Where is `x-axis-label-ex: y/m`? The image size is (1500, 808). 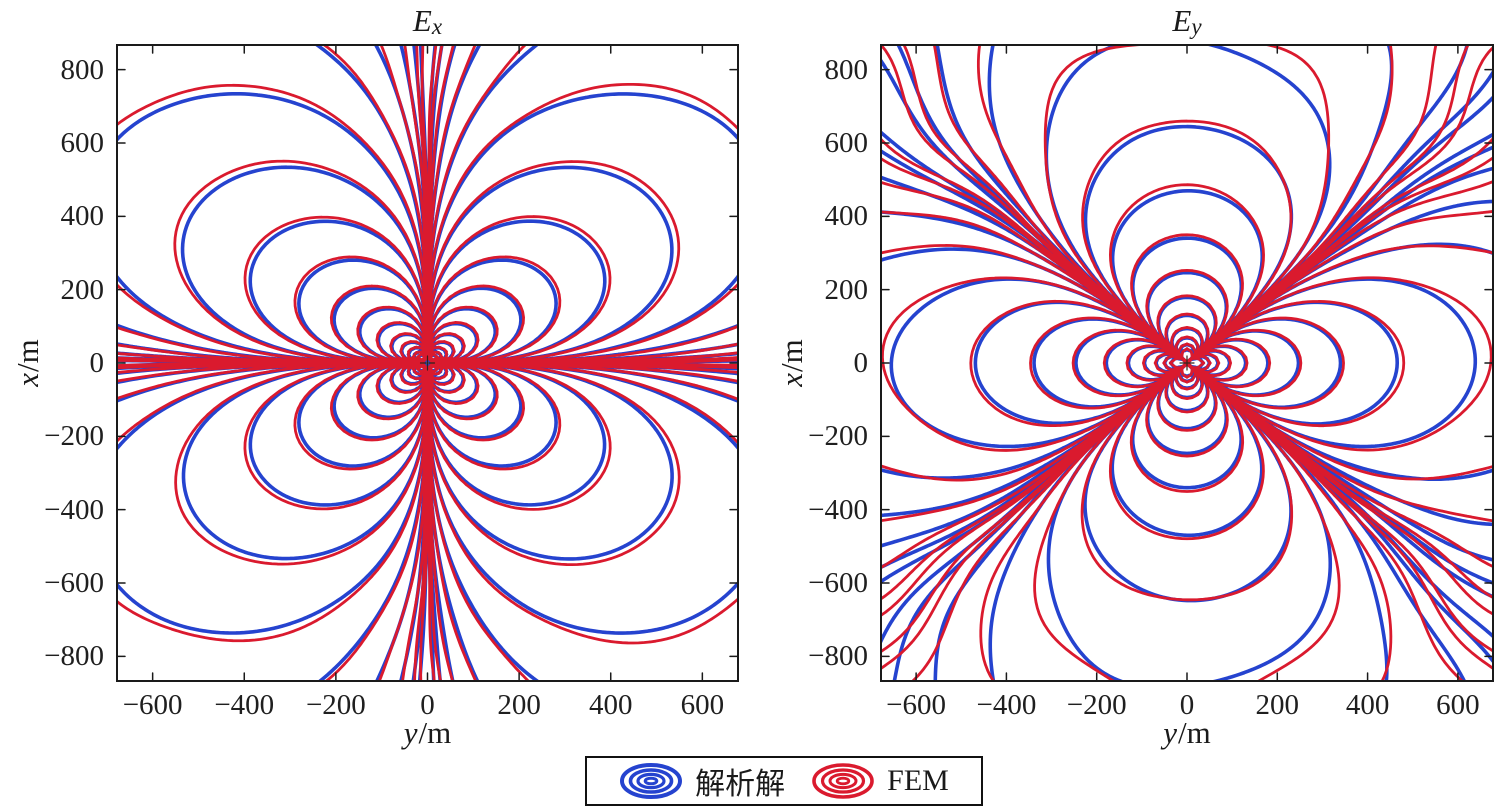
x-axis-label-ex: y/m is located at coordinates (427, 733).